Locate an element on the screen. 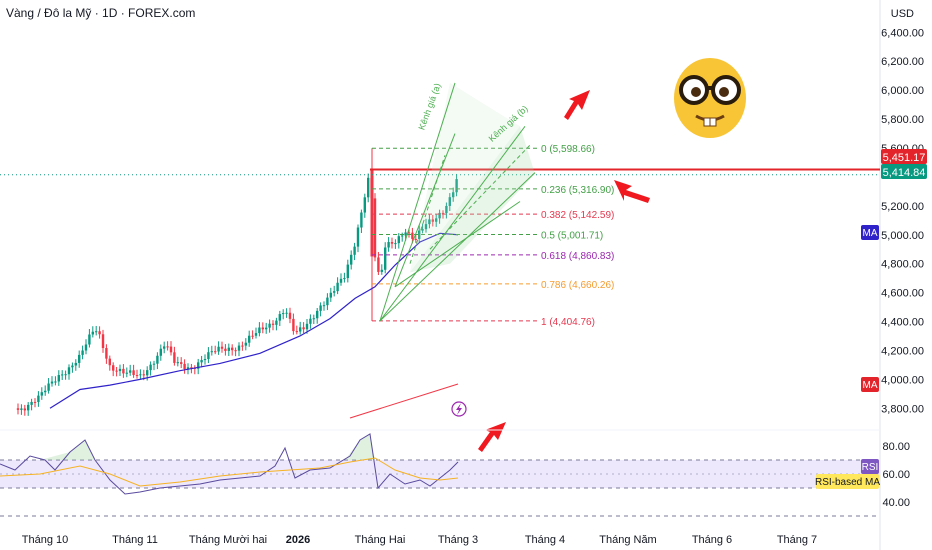 This screenshot has height=550, width=932. nerd-face-icon is located at coordinates (710, 98).